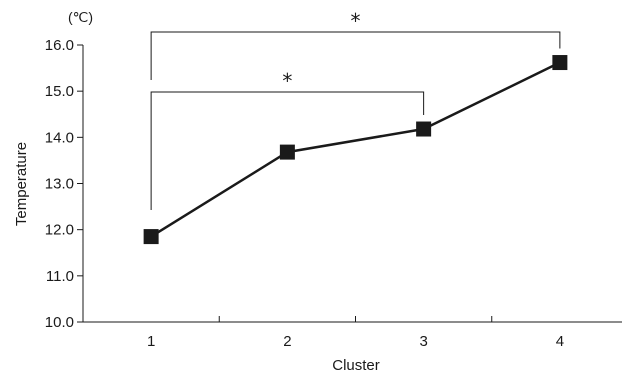 The image size is (622, 373). What do you see at coordinates (59, 91) in the screenshot?
I see `y-tick-label: 15.0` at bounding box center [59, 91].